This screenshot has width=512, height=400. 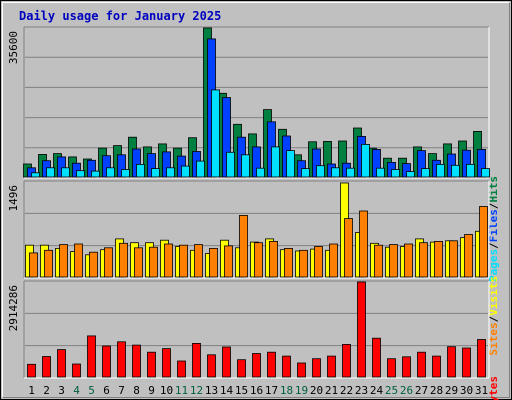 I want to click on x-tick-label-25: 25, so click(x=391, y=390).